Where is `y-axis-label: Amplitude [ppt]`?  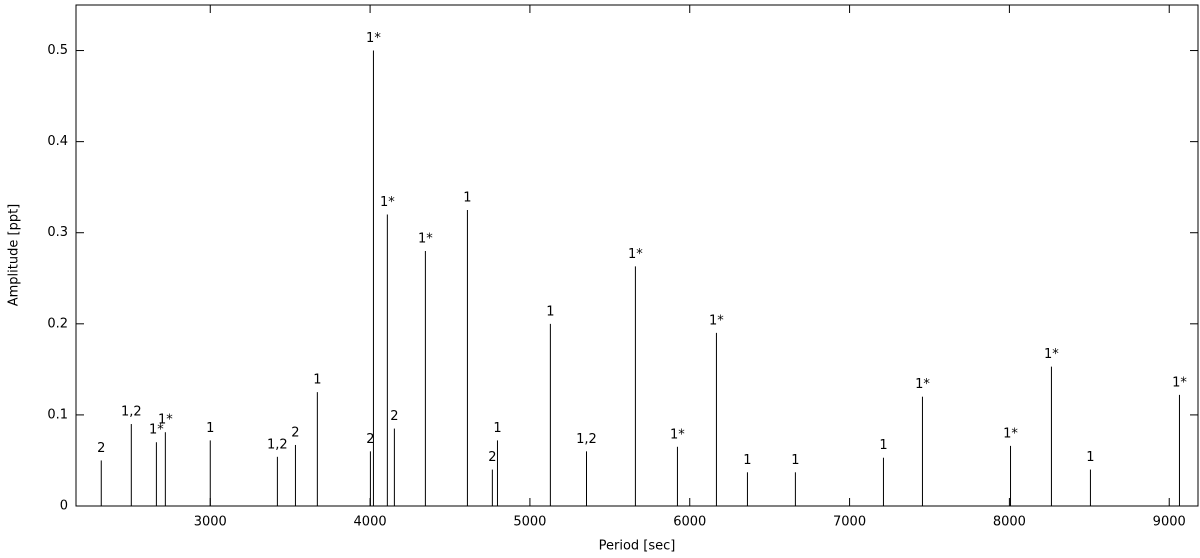
y-axis-label: Amplitude [ppt] is located at coordinates (14, 255).